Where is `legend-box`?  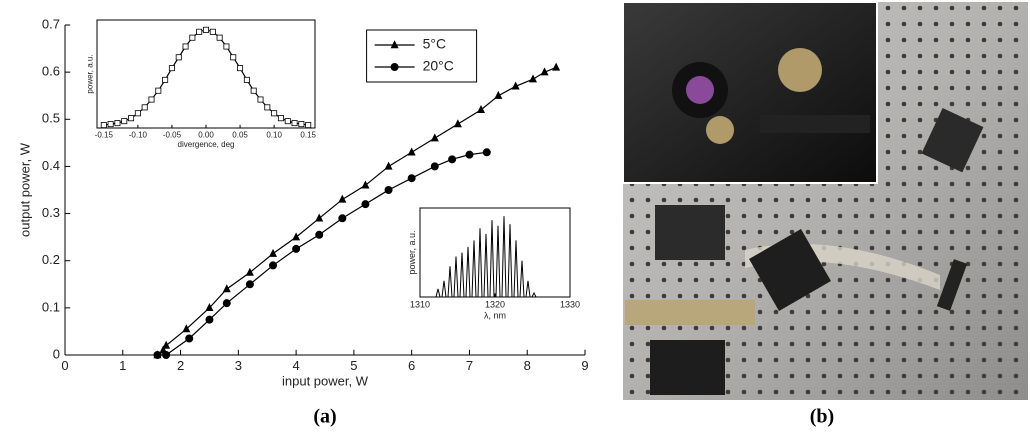
legend-box is located at coordinates (422, 56).